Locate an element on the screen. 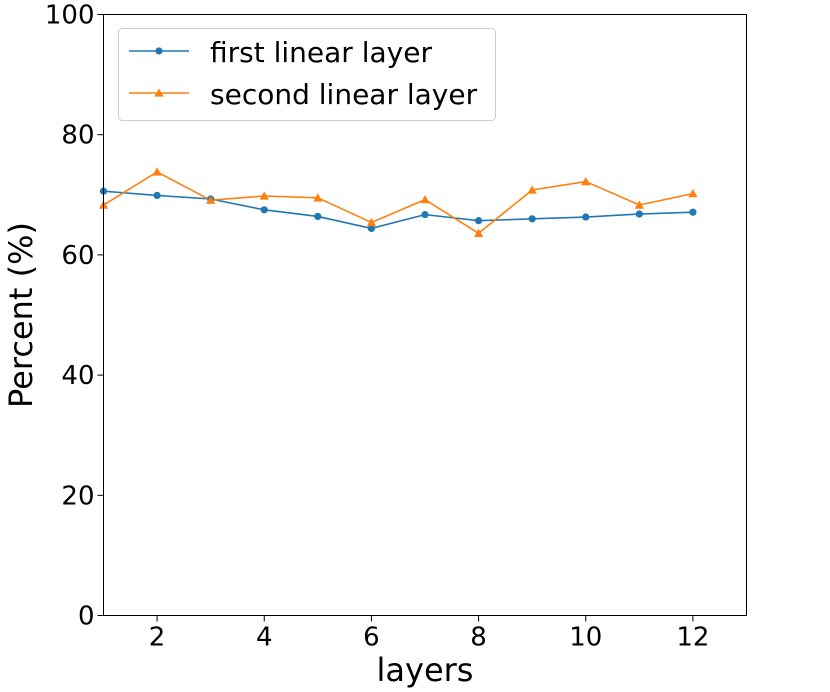 This screenshot has width=830, height=692. series-lines is located at coordinates (398, 203).